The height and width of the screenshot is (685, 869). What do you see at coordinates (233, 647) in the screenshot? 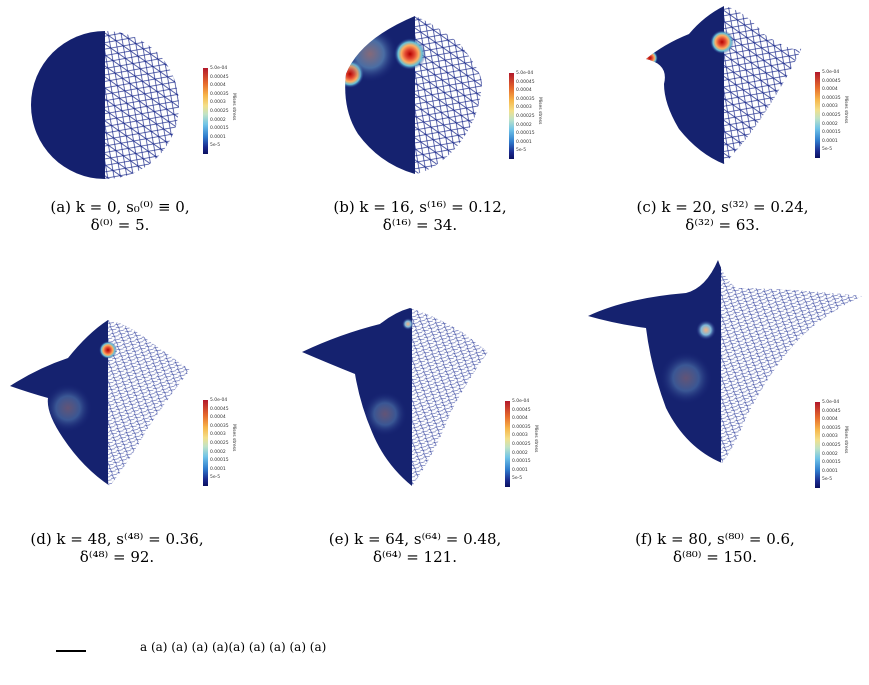
I see `footer-text: a (a) (a) (a) (a)(a) (a) (a) (a) (a)` at bounding box center [233, 647].